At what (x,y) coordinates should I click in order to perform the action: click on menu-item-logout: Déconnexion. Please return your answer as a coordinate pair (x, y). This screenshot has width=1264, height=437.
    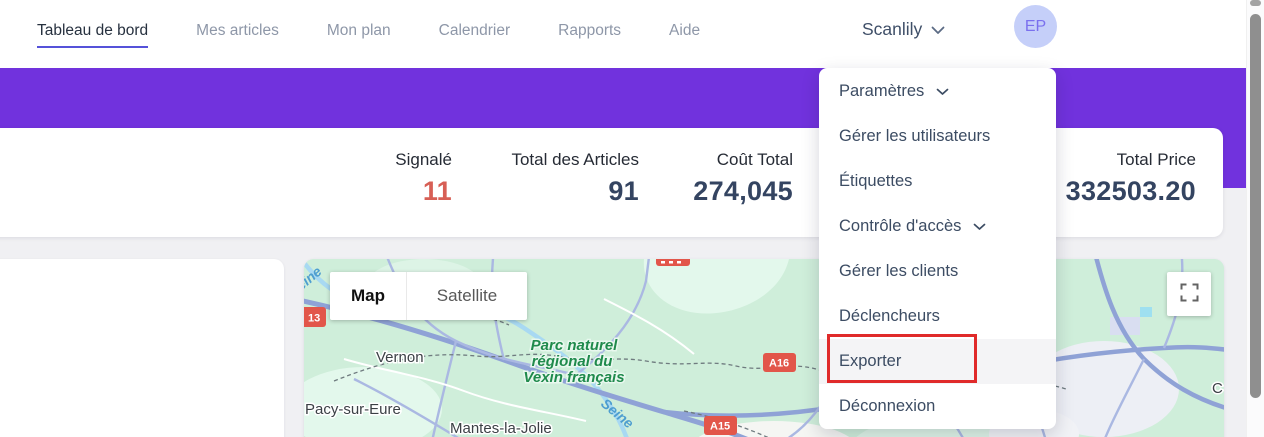
    Looking at the image, I should click on (937, 406).